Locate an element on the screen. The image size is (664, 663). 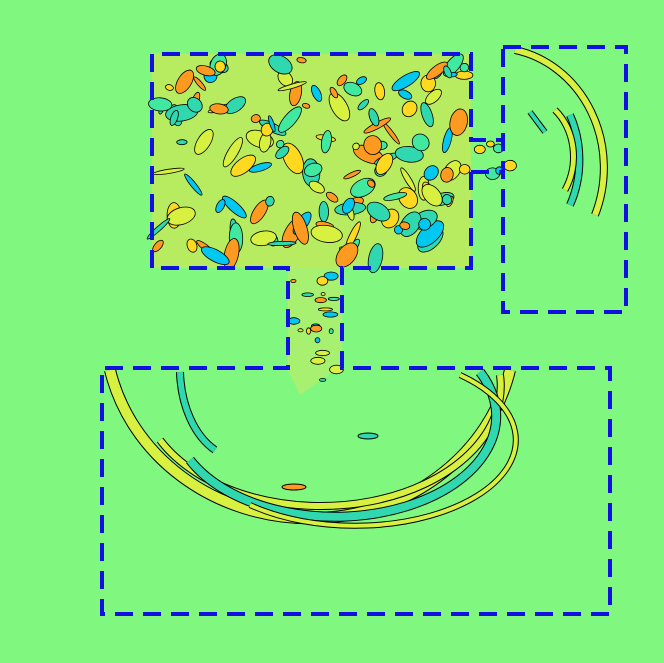
right-wavefronts is located at coordinates (561, 131).